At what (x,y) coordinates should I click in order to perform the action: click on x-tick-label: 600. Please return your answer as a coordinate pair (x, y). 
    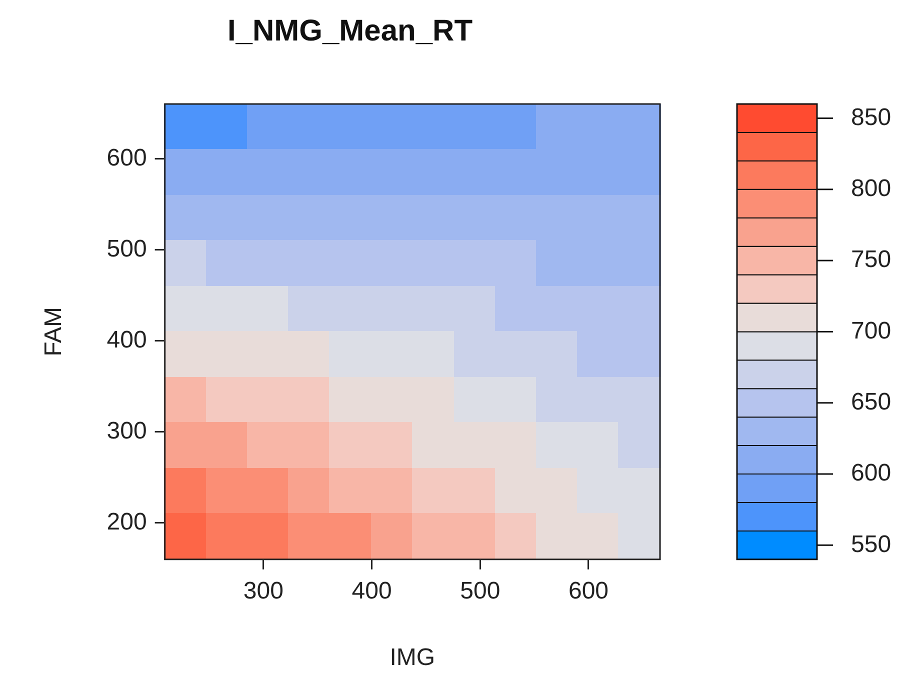
    Looking at the image, I should click on (588, 590).